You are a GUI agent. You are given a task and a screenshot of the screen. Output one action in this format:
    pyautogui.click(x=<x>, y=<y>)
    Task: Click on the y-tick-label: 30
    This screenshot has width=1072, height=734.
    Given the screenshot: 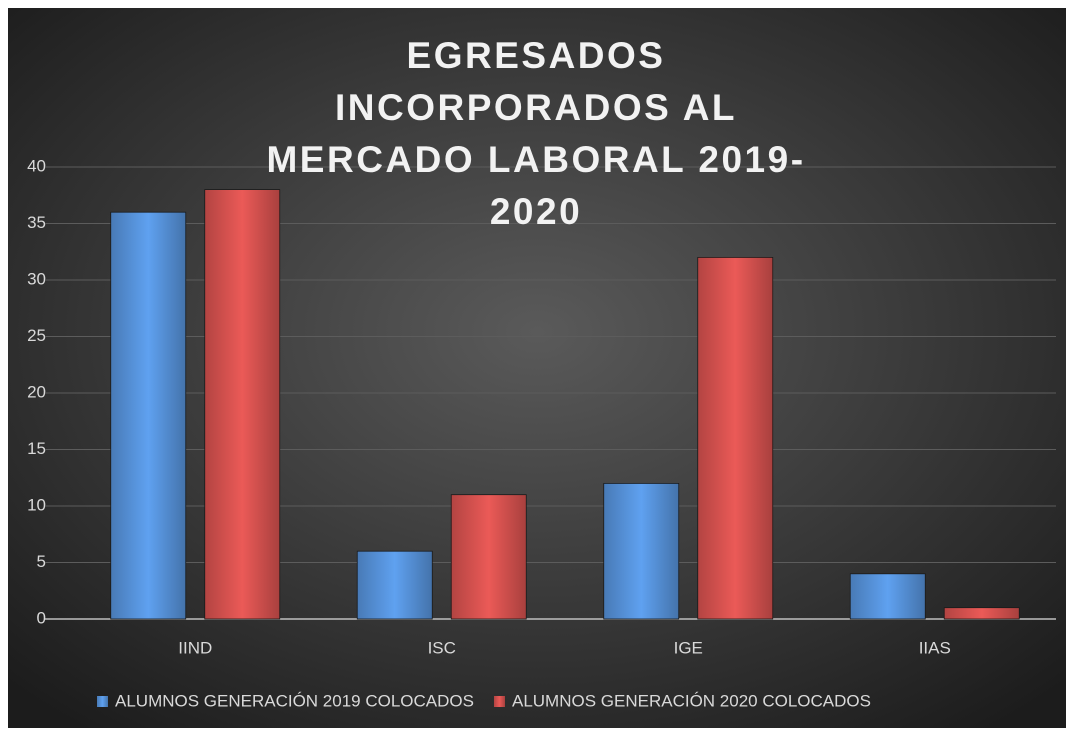 What is the action you would take?
    pyautogui.click(x=36, y=278)
    